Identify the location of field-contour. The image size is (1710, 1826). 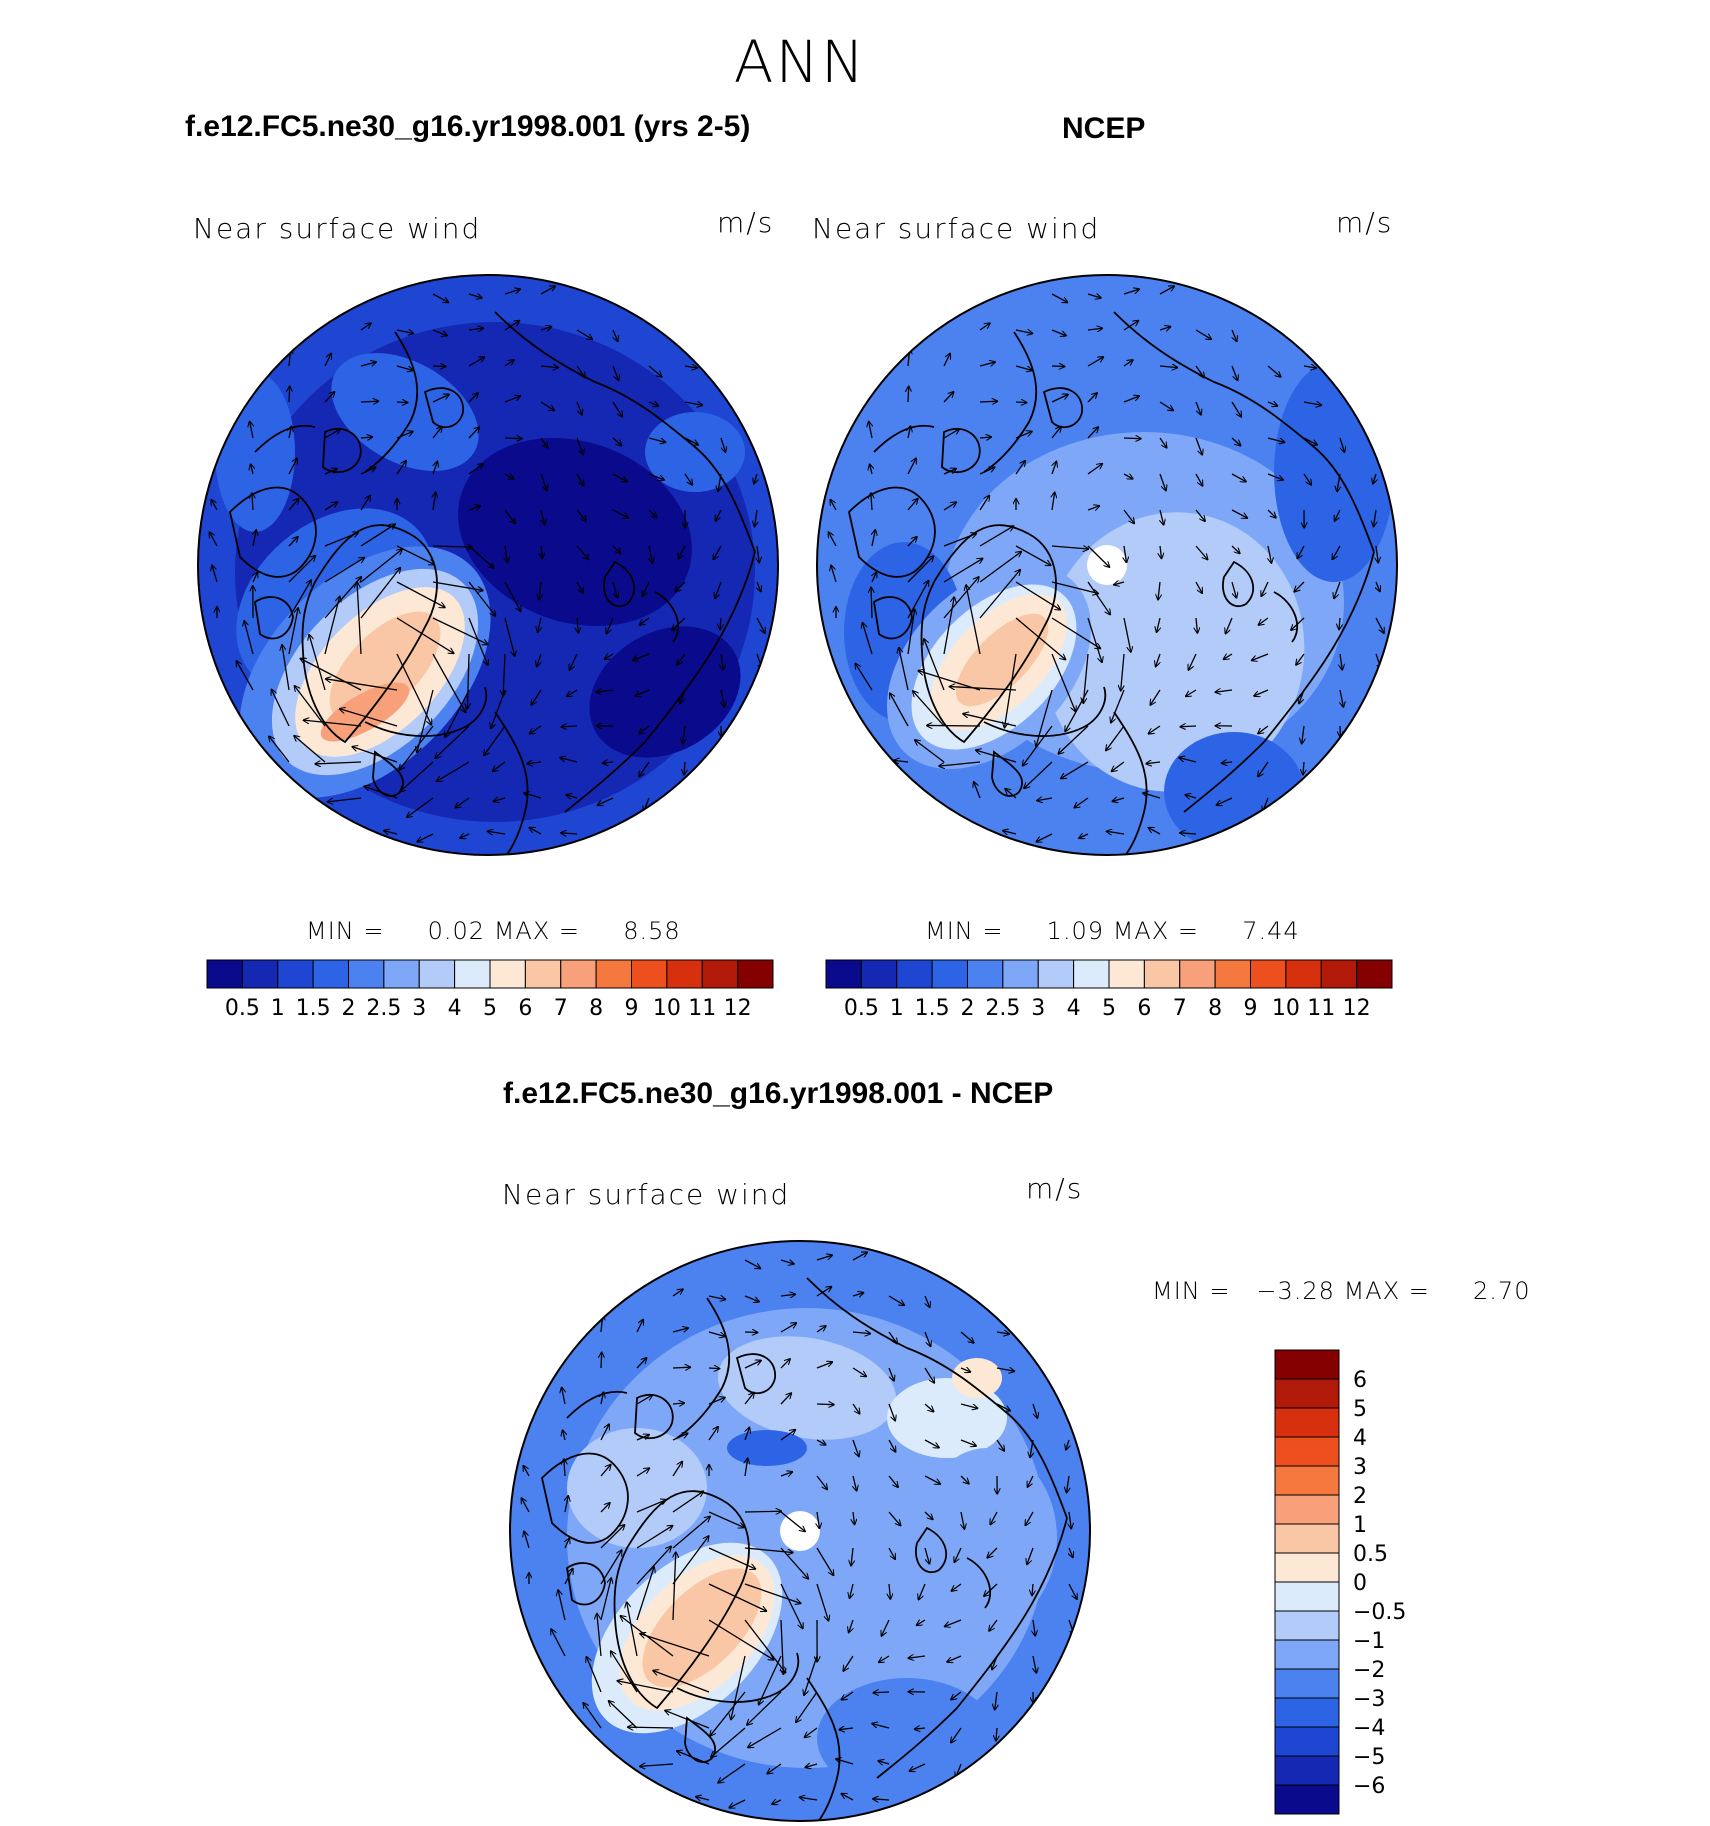
(767, 1448).